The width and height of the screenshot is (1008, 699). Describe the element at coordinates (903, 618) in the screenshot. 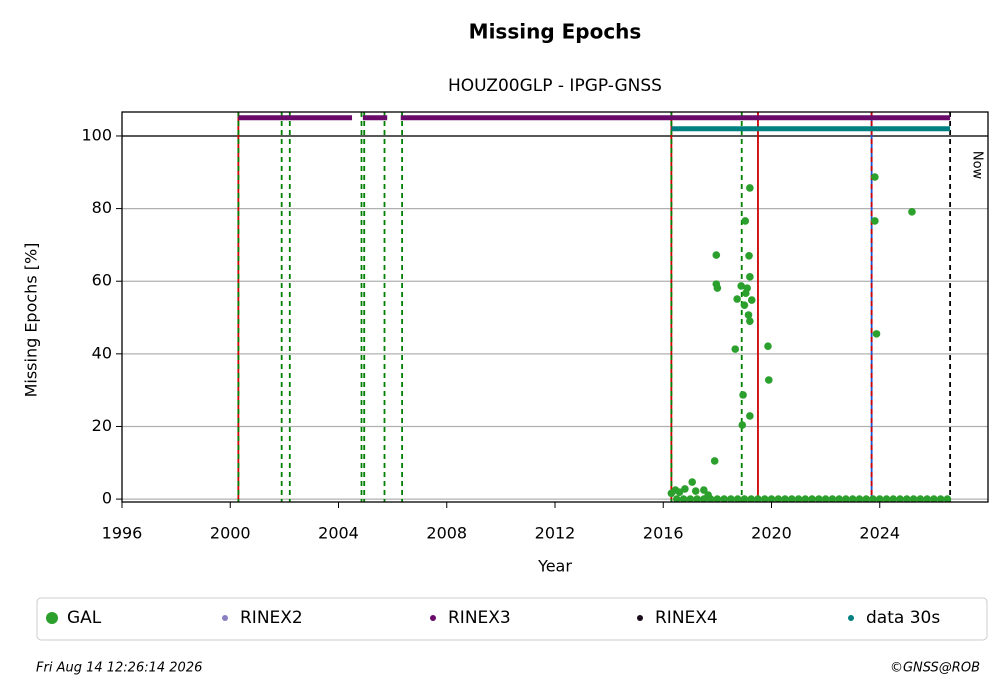

I see `legend-label: data 30s` at that location.